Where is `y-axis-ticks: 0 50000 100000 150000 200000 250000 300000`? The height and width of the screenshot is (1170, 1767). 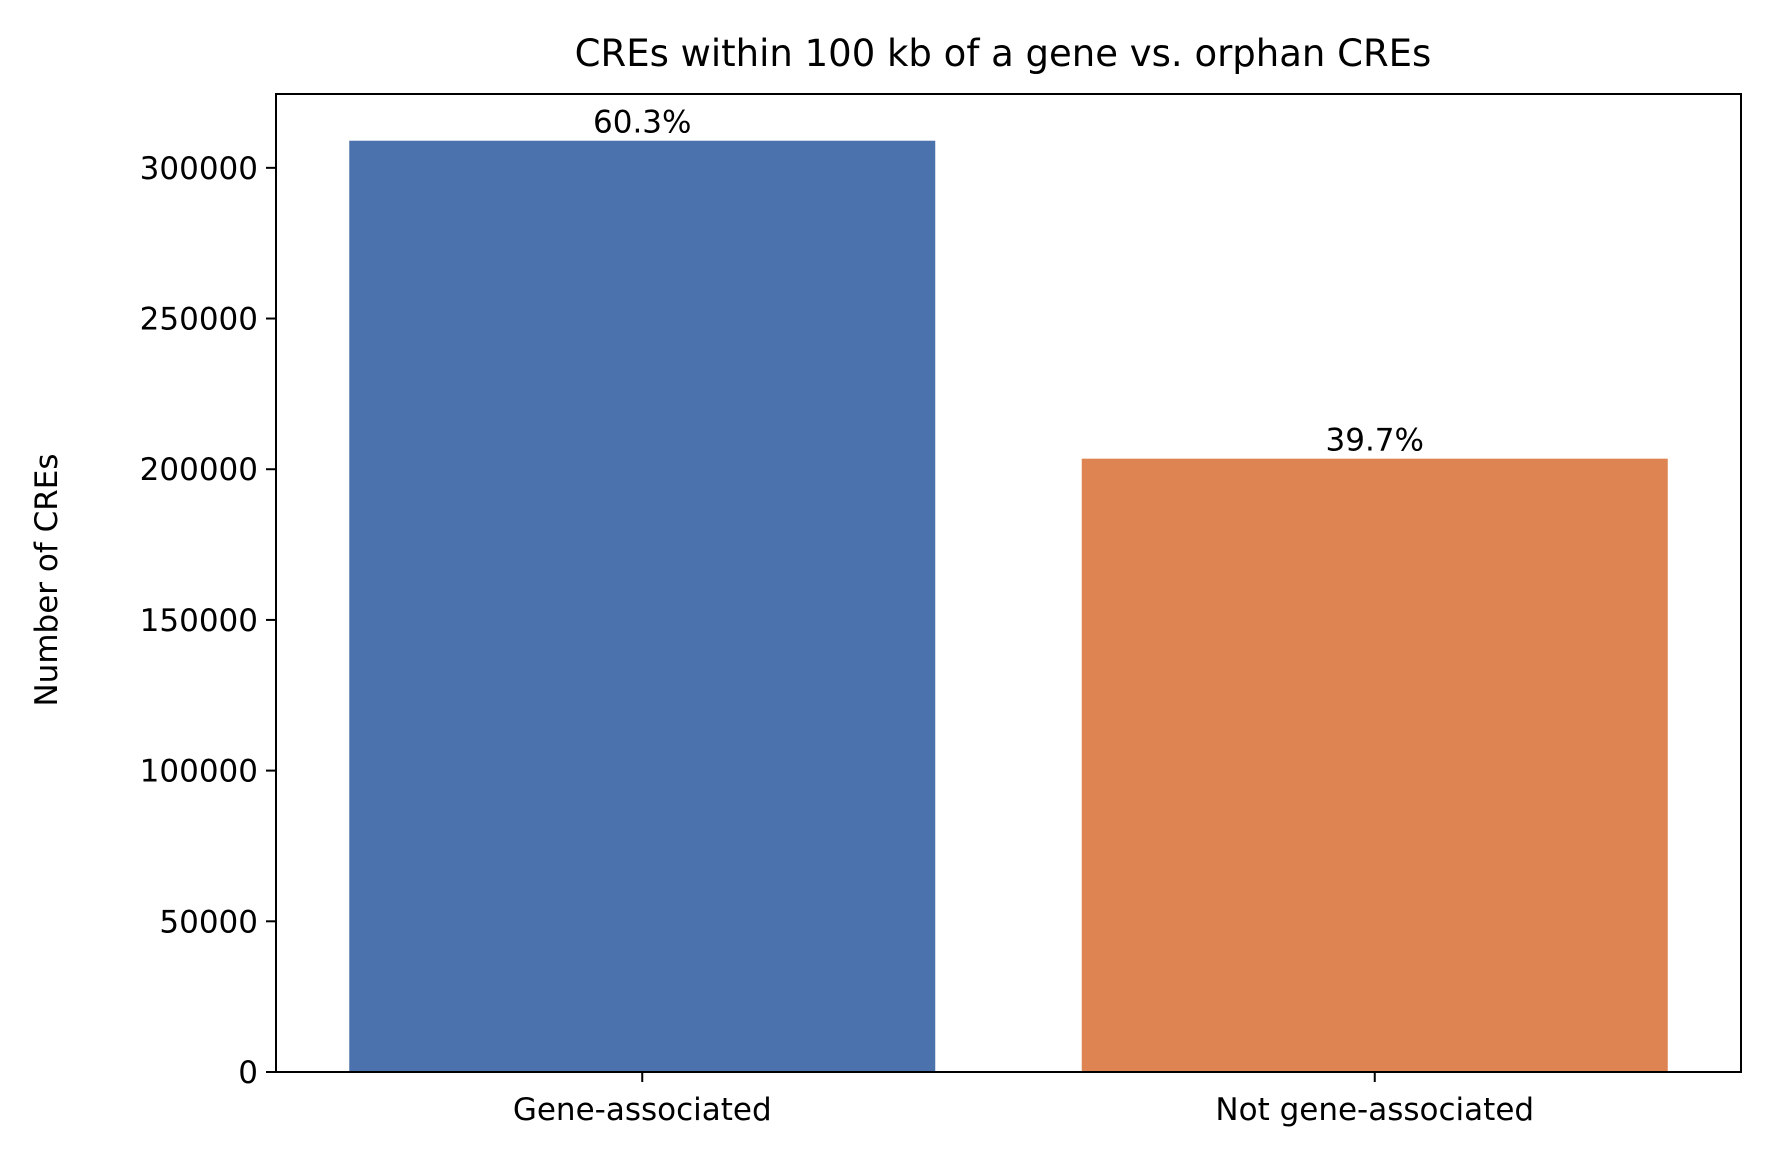 y-axis-ticks: 0 50000 100000 150000 200000 250000 300000 is located at coordinates (208, 621).